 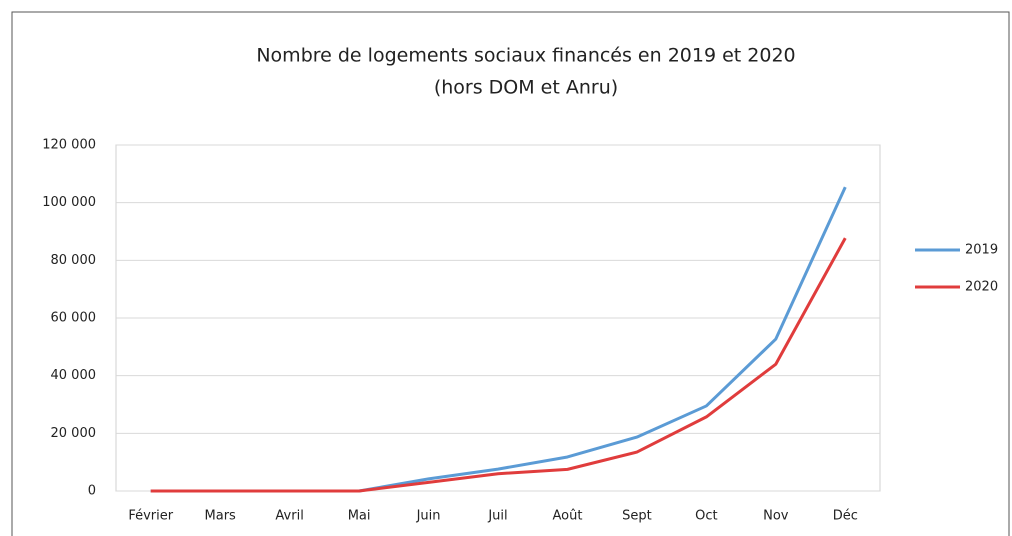 What do you see at coordinates (845, 516) in the screenshot?
I see `x-tick-label: Déc` at bounding box center [845, 516].